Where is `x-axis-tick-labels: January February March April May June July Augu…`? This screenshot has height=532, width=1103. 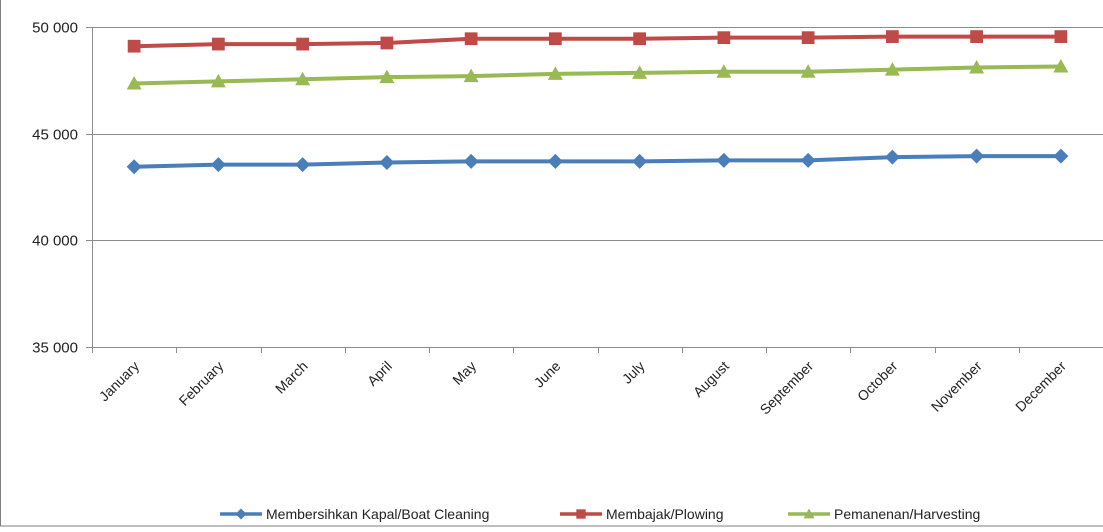
x-axis-tick-labels: January February March April May June July Augu… is located at coordinates (583, 388).